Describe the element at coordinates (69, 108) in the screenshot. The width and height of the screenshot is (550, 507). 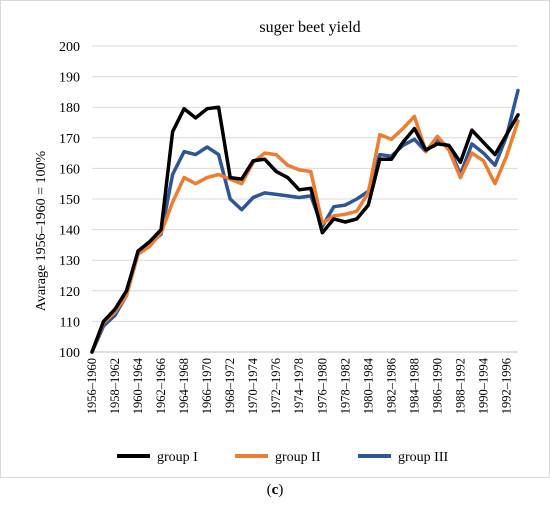
I see `y-tick-label: 180` at that location.